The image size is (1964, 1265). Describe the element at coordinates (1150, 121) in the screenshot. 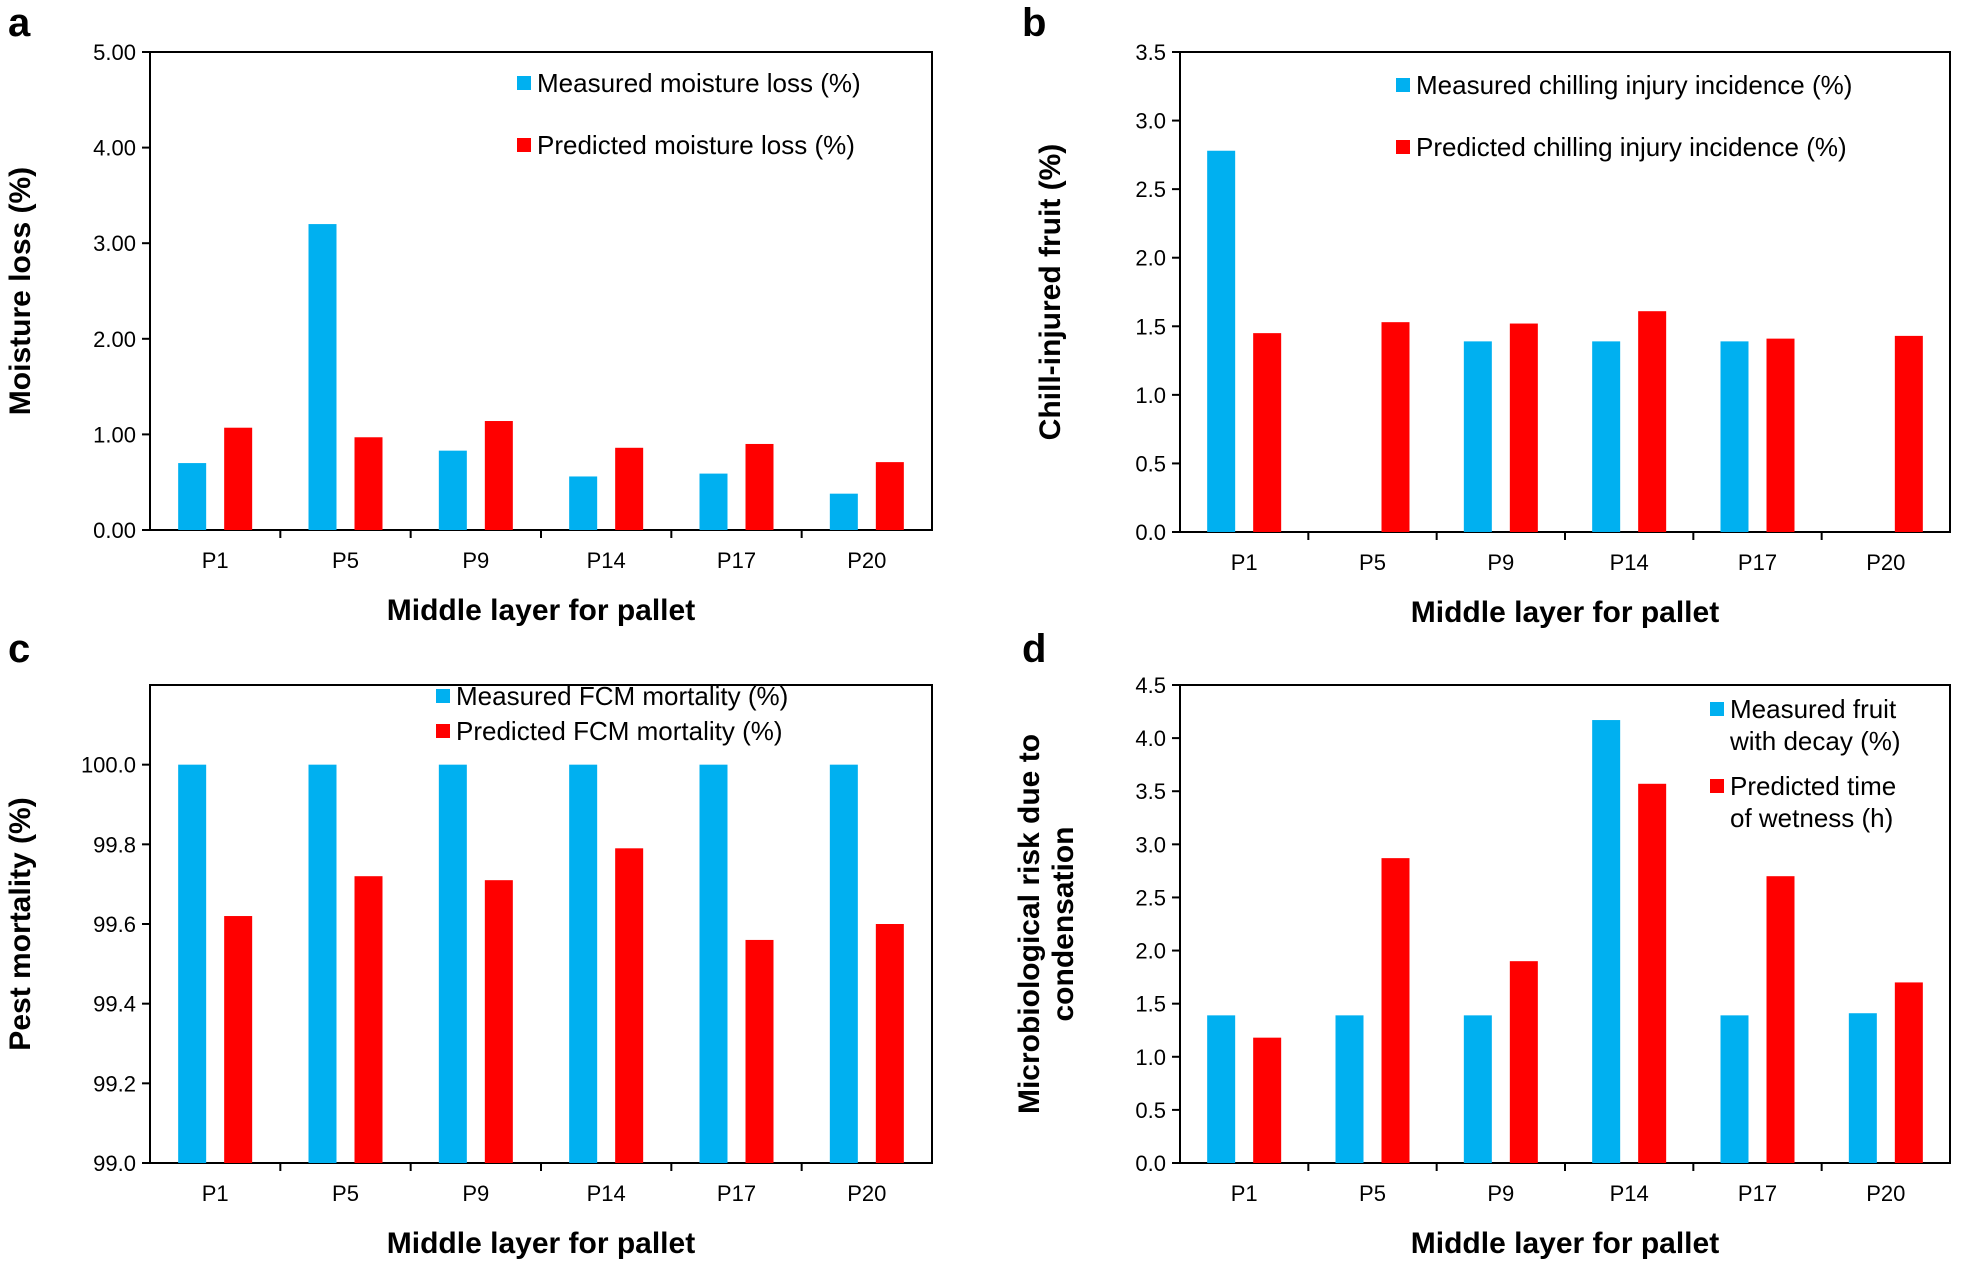

I see `y-tick-label: 3.0` at that location.